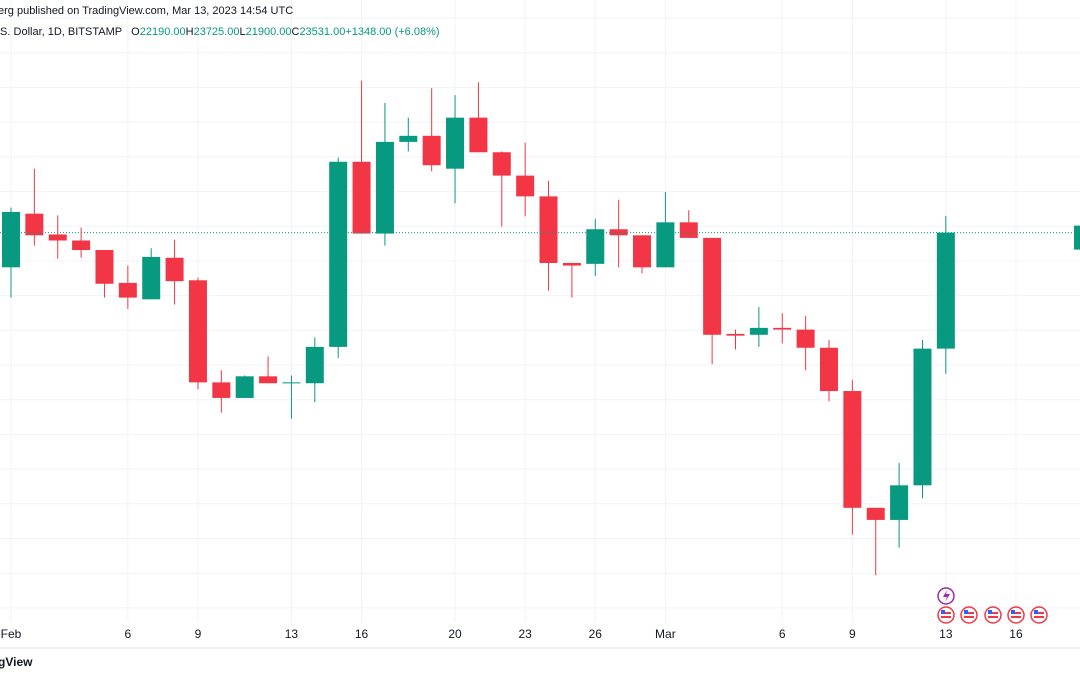  I want to click on status-value: 21900.00, so click(268, 32).